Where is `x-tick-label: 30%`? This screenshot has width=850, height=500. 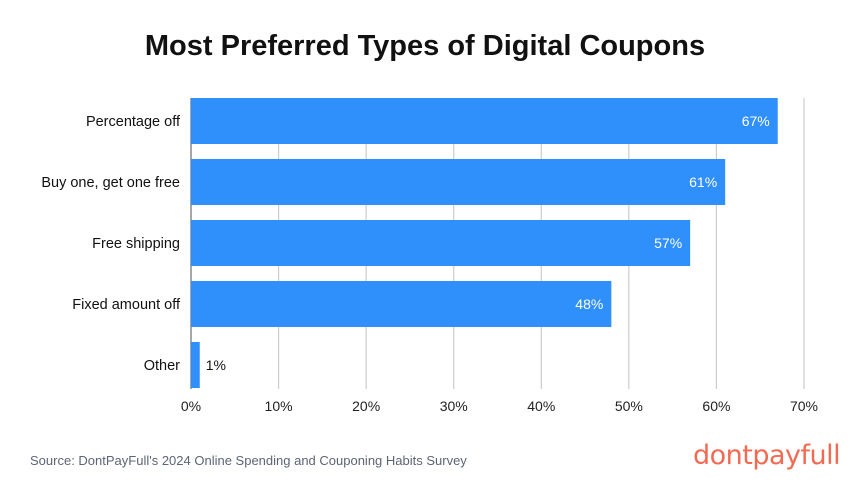
x-tick-label: 30% is located at coordinates (454, 406).